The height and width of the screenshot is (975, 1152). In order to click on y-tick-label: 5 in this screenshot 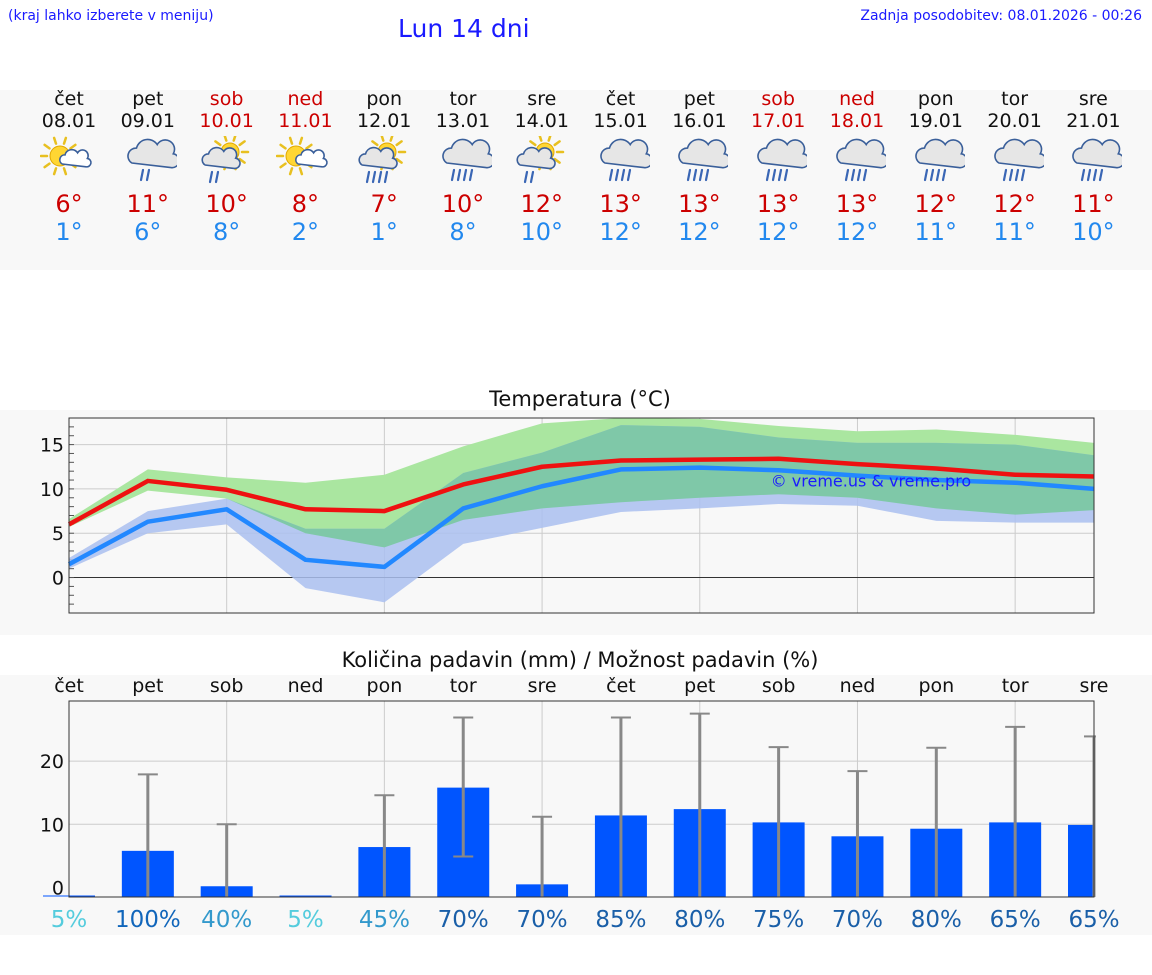, I will do `click(58, 534)`.